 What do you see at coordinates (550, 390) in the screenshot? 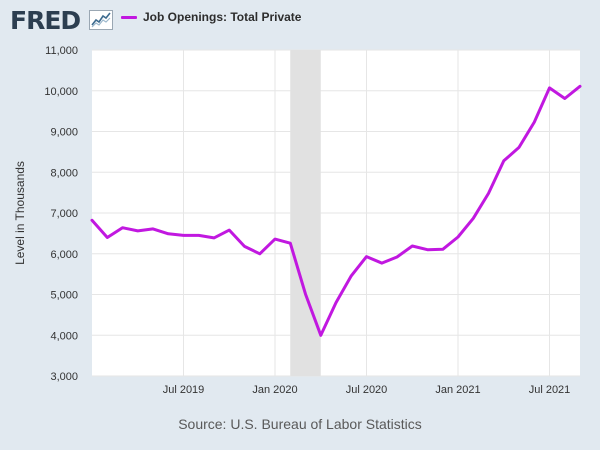
I see `x-tick-label: Jul 2021` at bounding box center [550, 390].